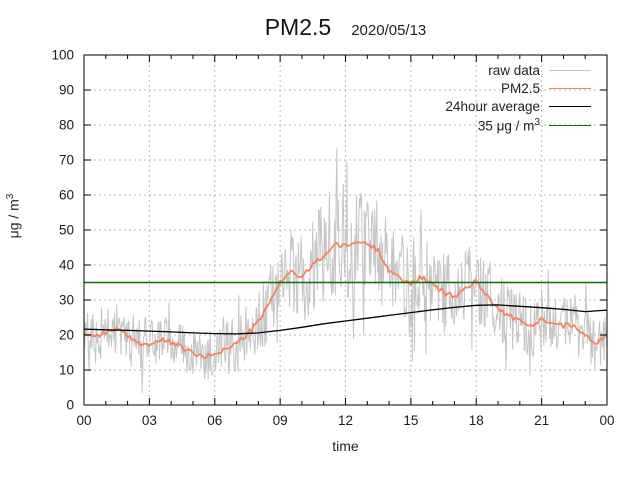 The height and width of the screenshot is (480, 640). I want to click on y-axis-label-text: μg / m, so click(13, 219).